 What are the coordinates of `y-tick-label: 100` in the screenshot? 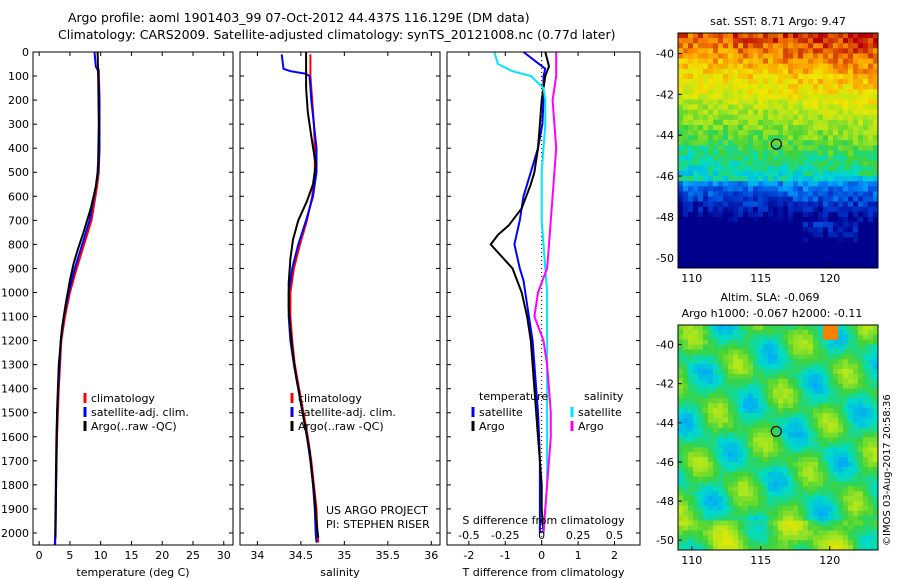 It's located at (18, 76).